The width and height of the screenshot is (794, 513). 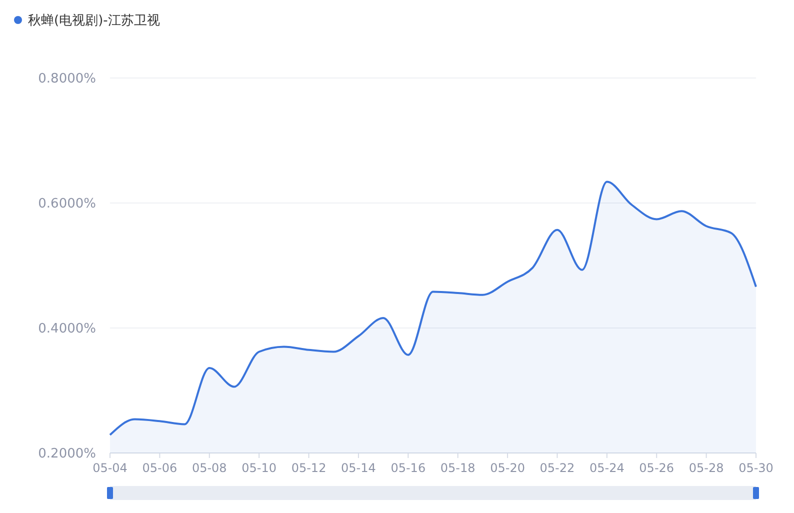 What do you see at coordinates (94, 21) in the screenshot?
I see `legend-label: 秋蝉(电视剧)-江苏卫视` at bounding box center [94, 21].